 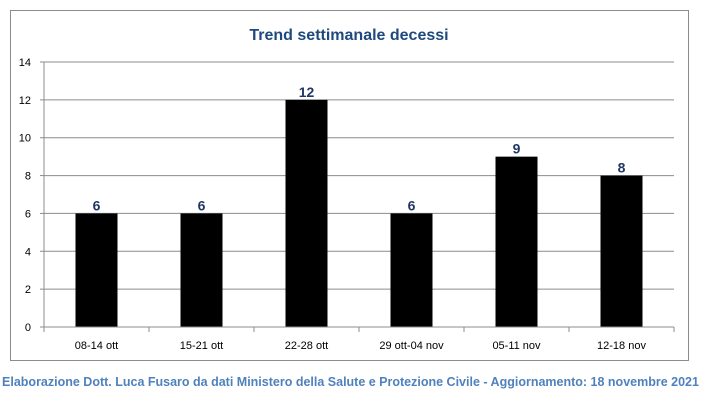 What do you see at coordinates (25, 101) in the screenshot?
I see `y-tick-label: 12` at bounding box center [25, 101].